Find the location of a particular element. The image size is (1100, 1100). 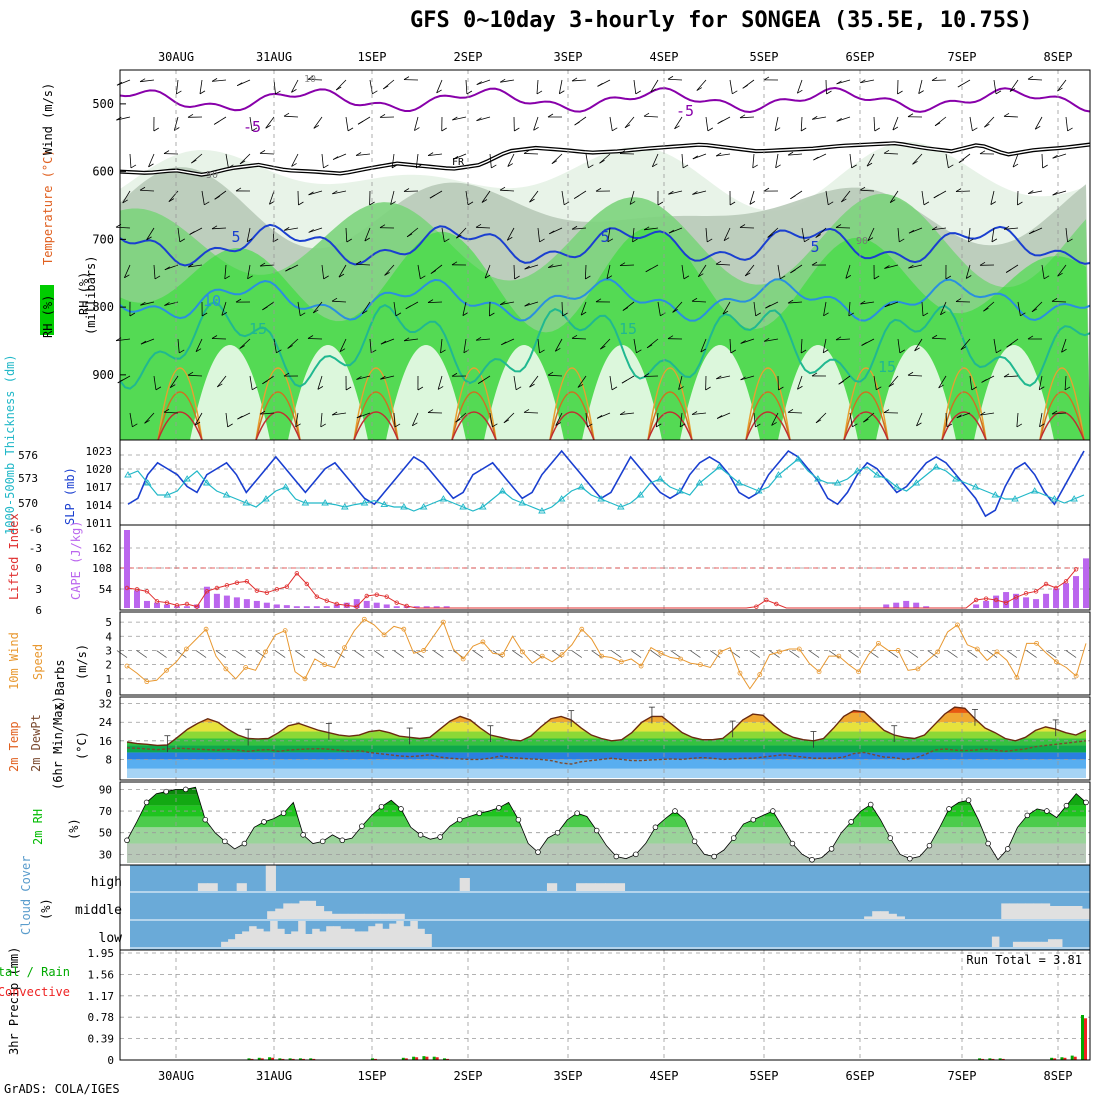

dry-plume is located at coordinates (916, 392).